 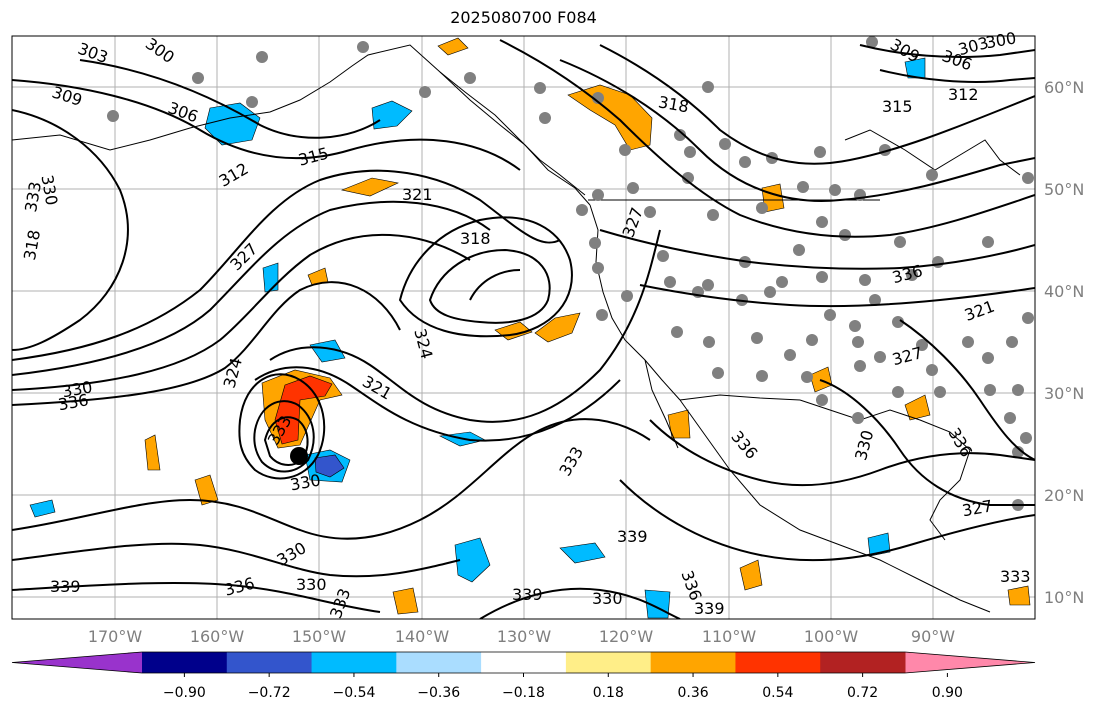 What do you see at coordinates (740, 397) in the screenshot?
I see `us-mexico-border` at bounding box center [740, 397].